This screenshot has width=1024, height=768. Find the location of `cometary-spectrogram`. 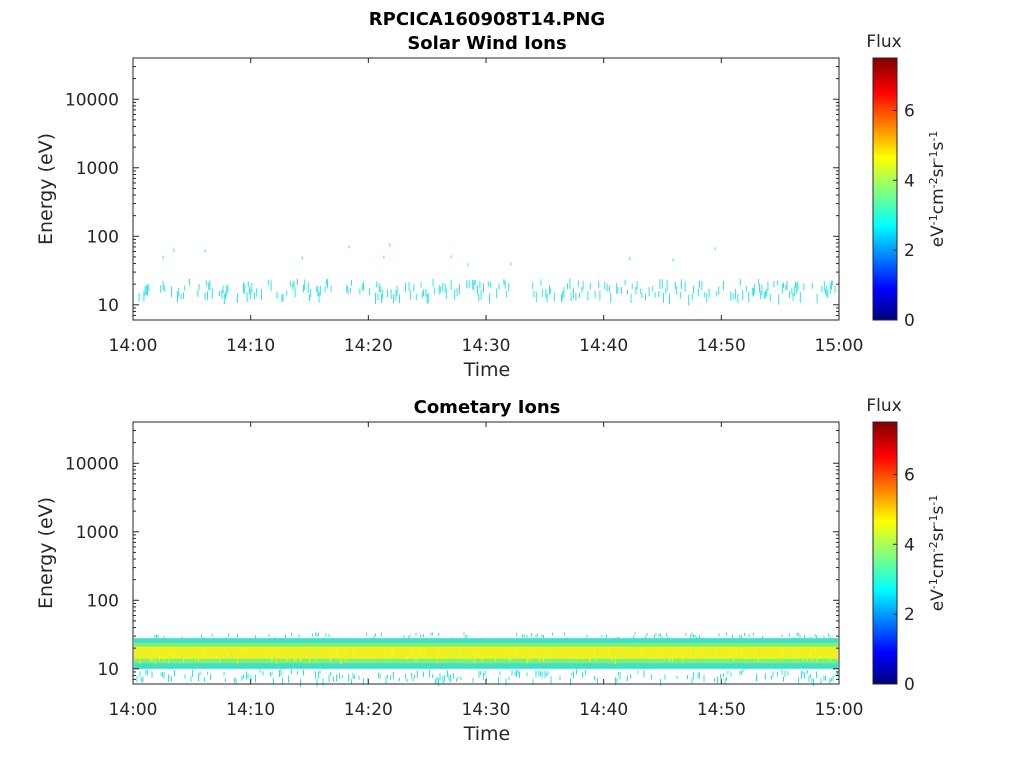

cometary-spectrogram is located at coordinates (486, 660).